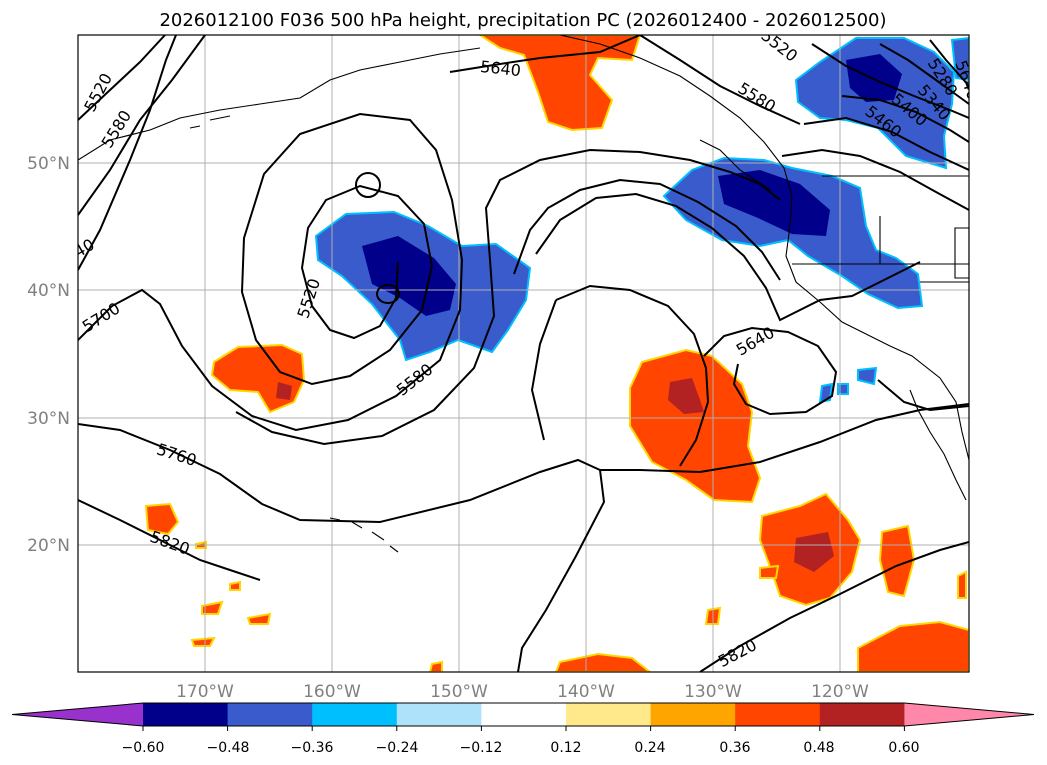  What do you see at coordinates (734, 748) in the screenshot?
I see `colorbar-tick-label: 0.36` at bounding box center [734, 748].